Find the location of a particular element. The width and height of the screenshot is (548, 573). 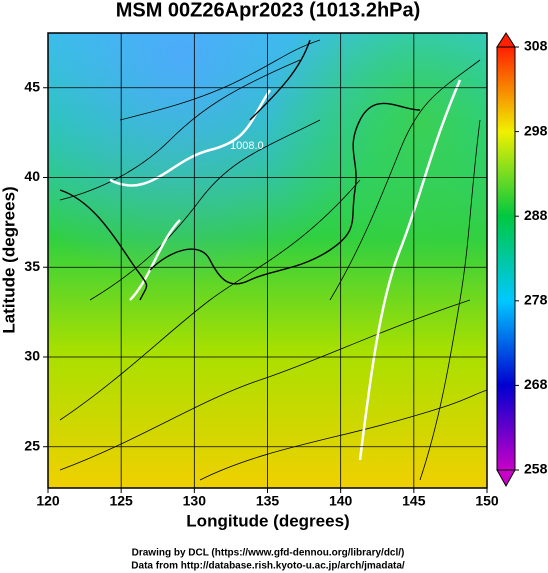

colorbar-tick-label: 298 is located at coordinates (536, 130).